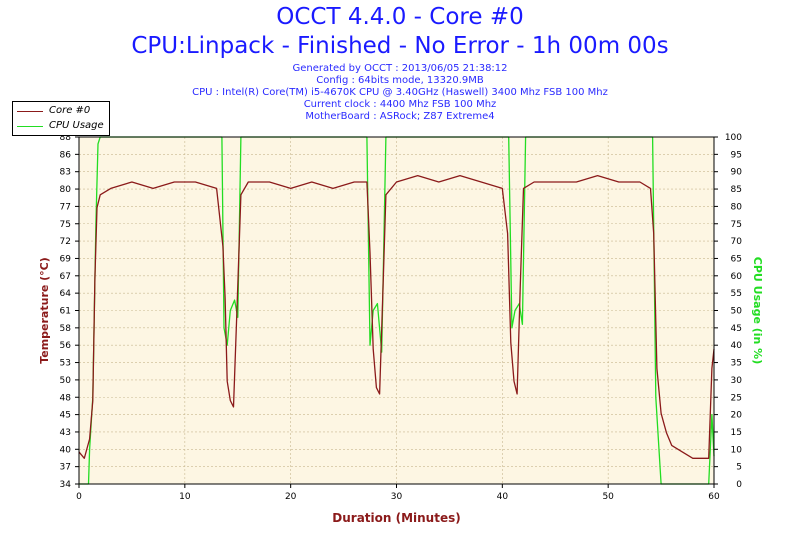  I want to click on y2-tick-label: 40, so click(737, 346).